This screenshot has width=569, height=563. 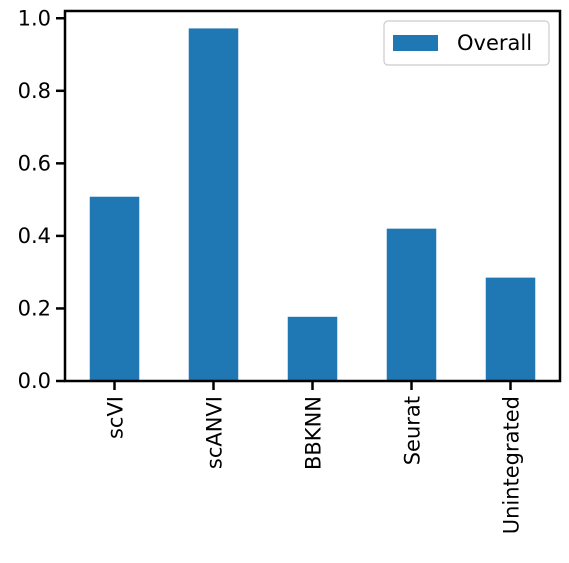 I want to click on x-tick-label-seurat: Seurat, so click(x=413, y=430).